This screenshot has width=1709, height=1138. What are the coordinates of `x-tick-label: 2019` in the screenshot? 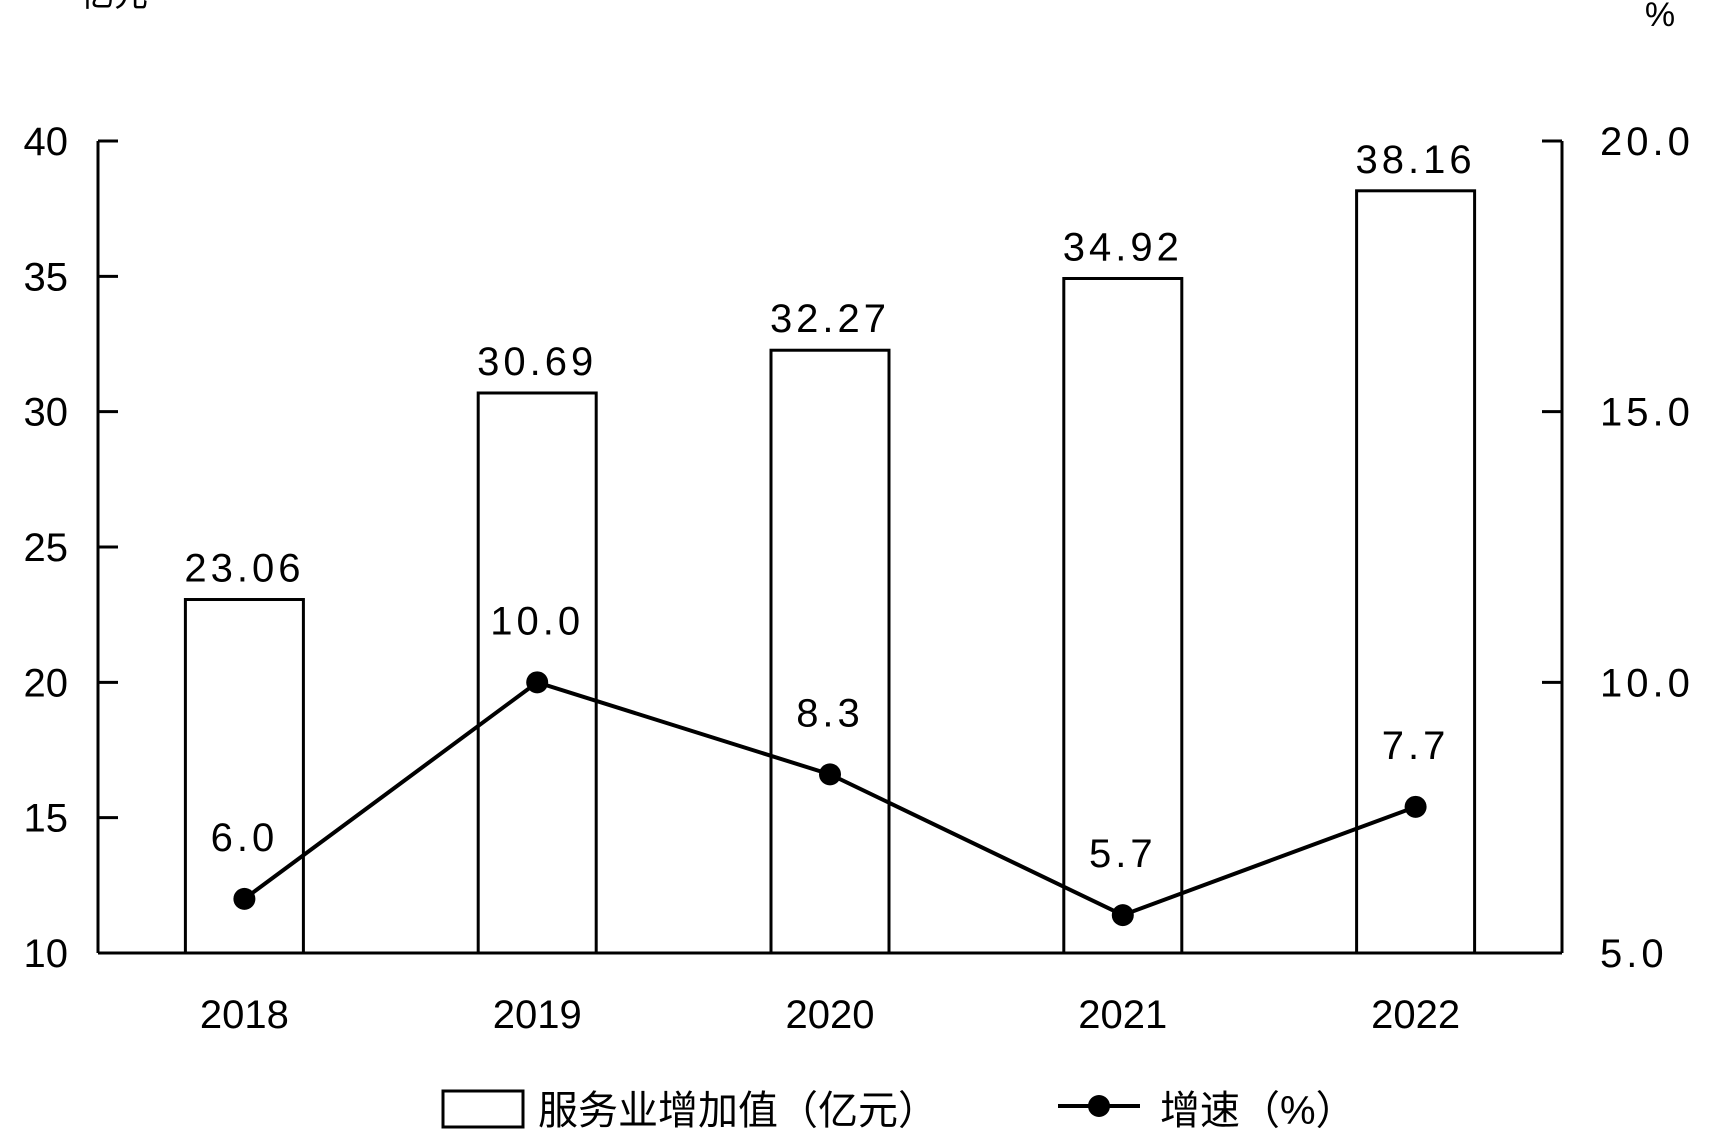 It's located at (537, 1015).